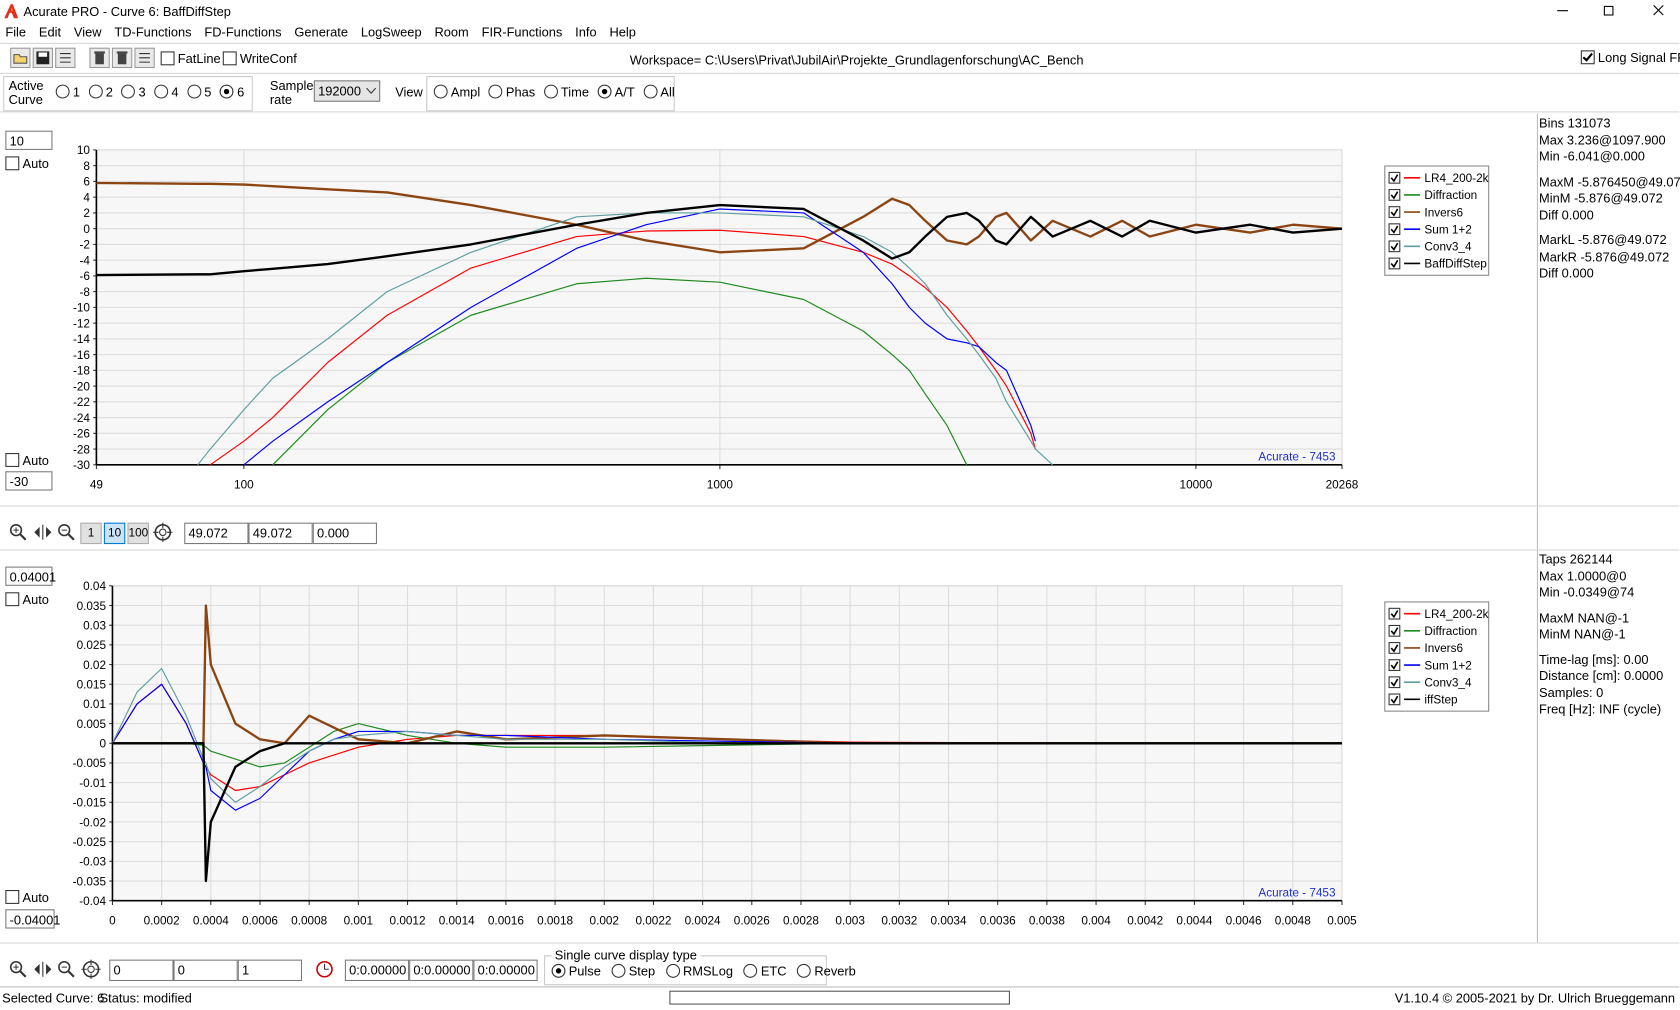  Describe the element at coordinates (344, 533) in the screenshot. I see `marker-field: 0.000` at that location.